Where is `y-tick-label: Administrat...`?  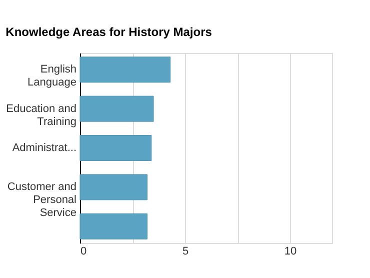
y-tick-label: Administrat... is located at coordinates (44, 148).